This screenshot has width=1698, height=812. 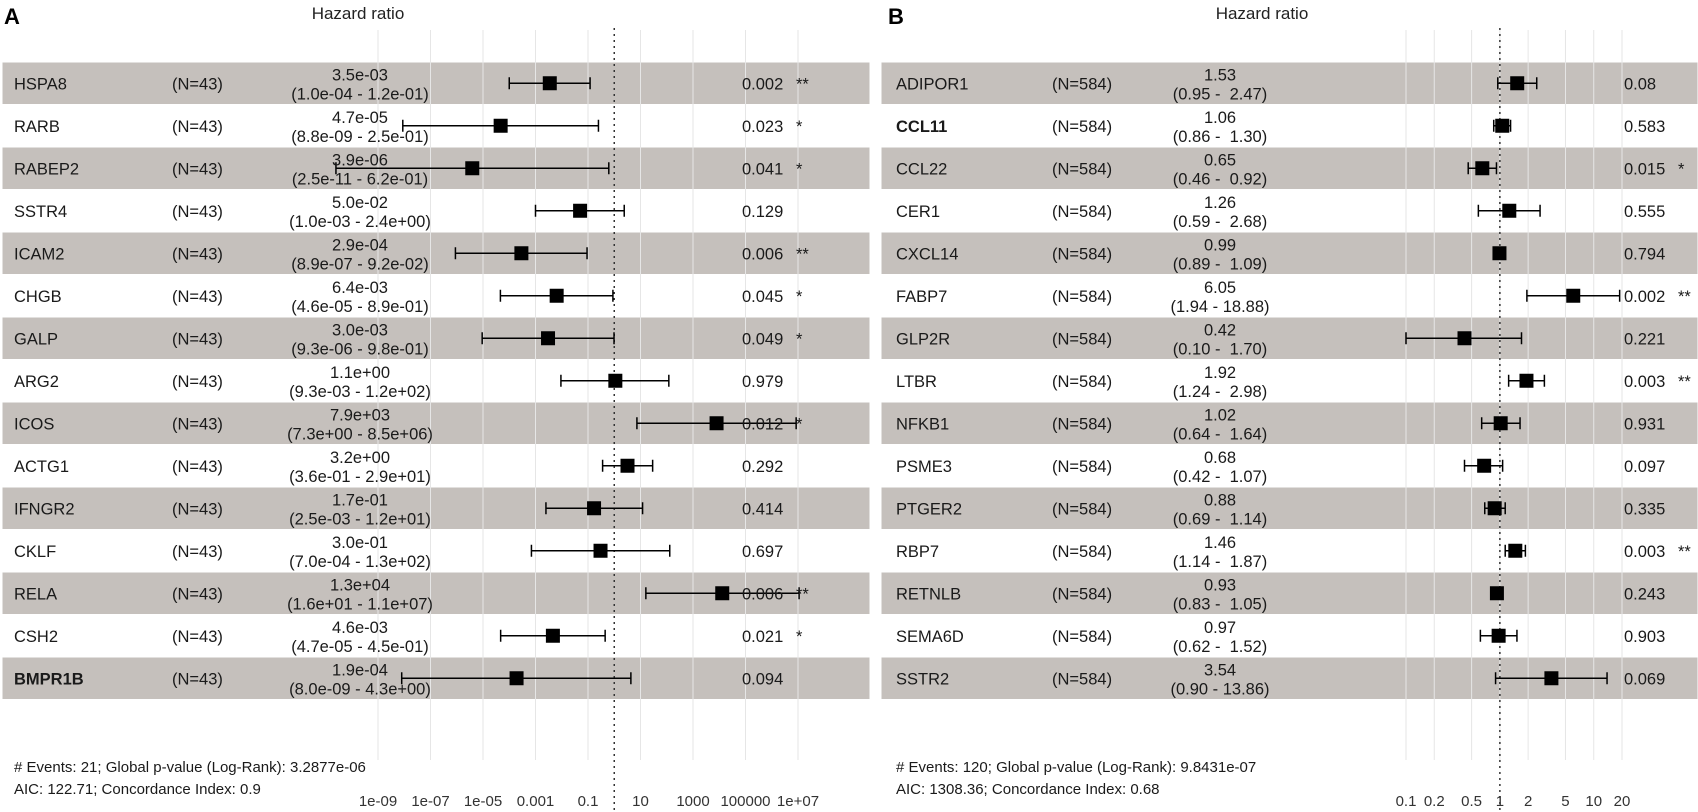 What do you see at coordinates (692, 801) in the screenshot?
I see `tick-label: 1000` at bounding box center [692, 801].